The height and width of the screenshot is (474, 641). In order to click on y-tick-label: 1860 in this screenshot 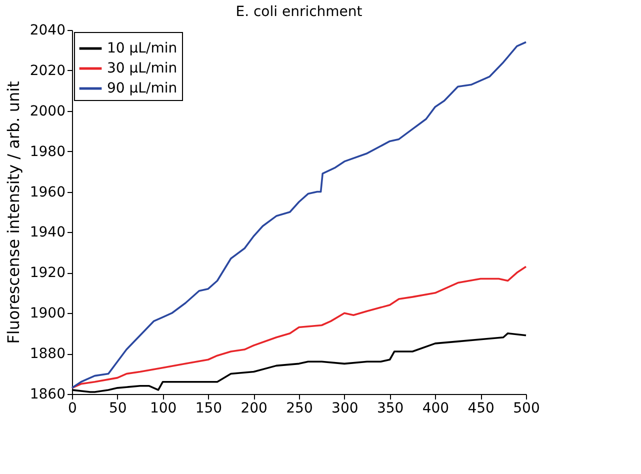, I will do `click(48, 394)`.